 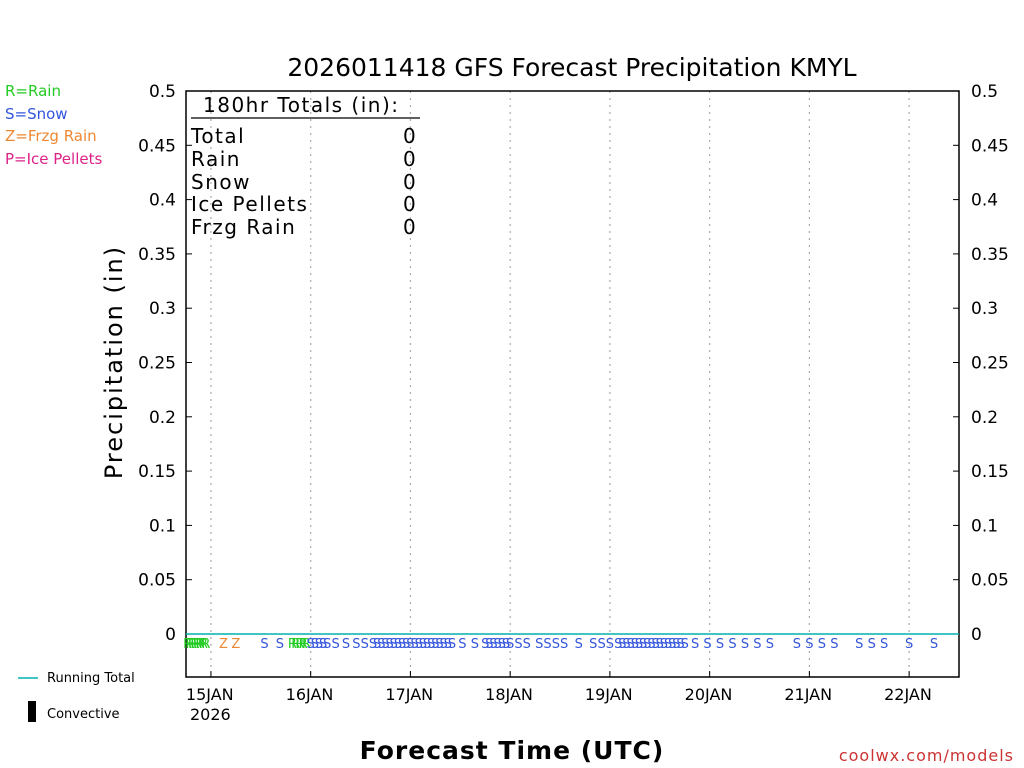 What do you see at coordinates (243, 227) in the screenshot?
I see `totals-label-frzg-rain: Frzg Rain` at bounding box center [243, 227].